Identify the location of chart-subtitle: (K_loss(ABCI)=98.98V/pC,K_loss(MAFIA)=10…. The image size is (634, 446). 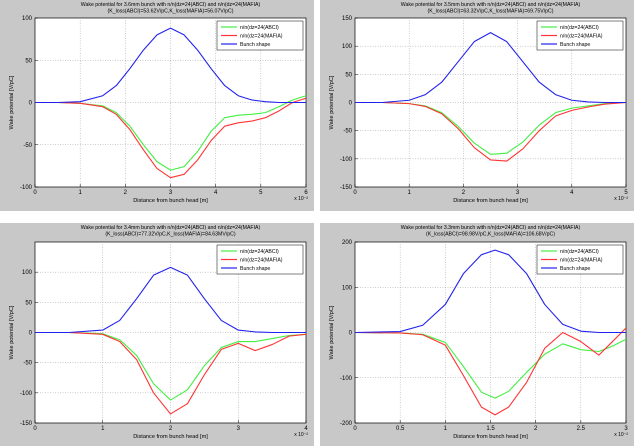
(490, 235).